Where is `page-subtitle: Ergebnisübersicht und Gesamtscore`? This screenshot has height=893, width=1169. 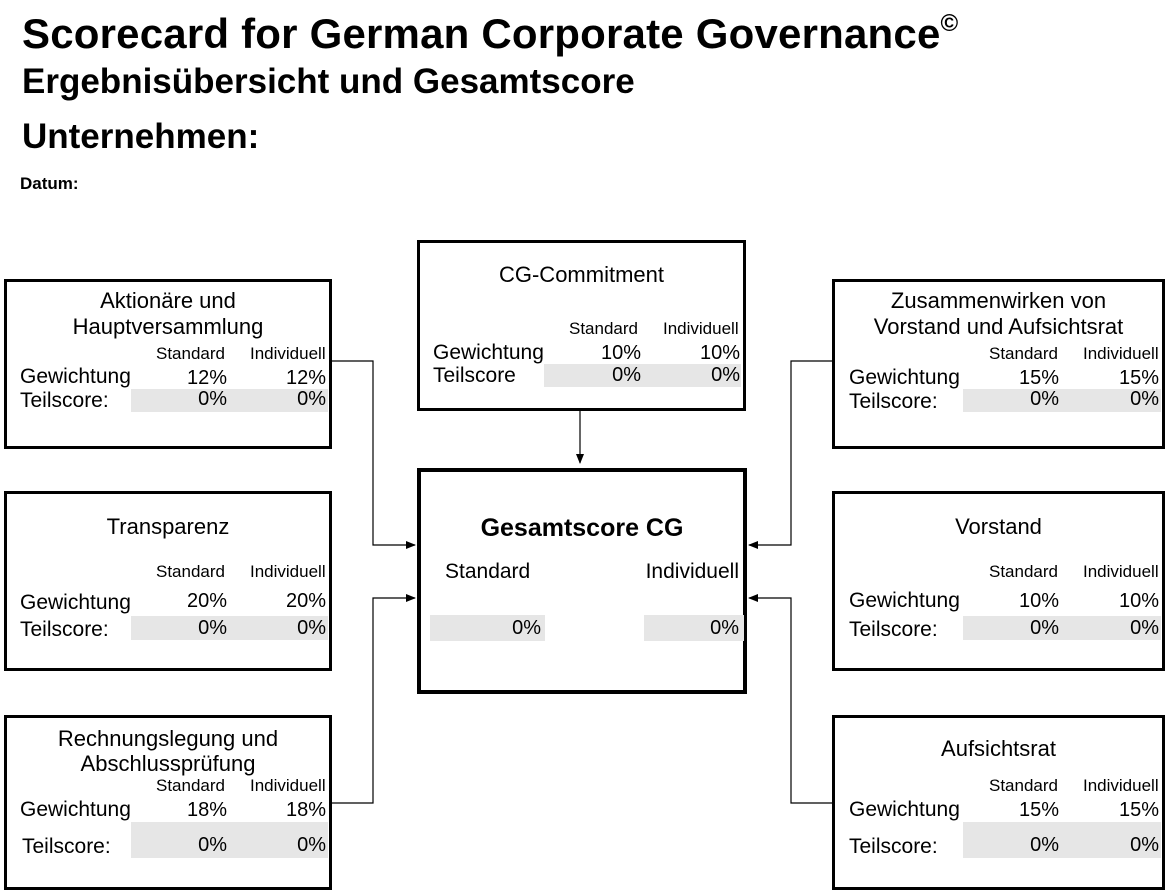 page-subtitle: Ergebnisübersicht und Gesamtscore is located at coordinates (328, 81).